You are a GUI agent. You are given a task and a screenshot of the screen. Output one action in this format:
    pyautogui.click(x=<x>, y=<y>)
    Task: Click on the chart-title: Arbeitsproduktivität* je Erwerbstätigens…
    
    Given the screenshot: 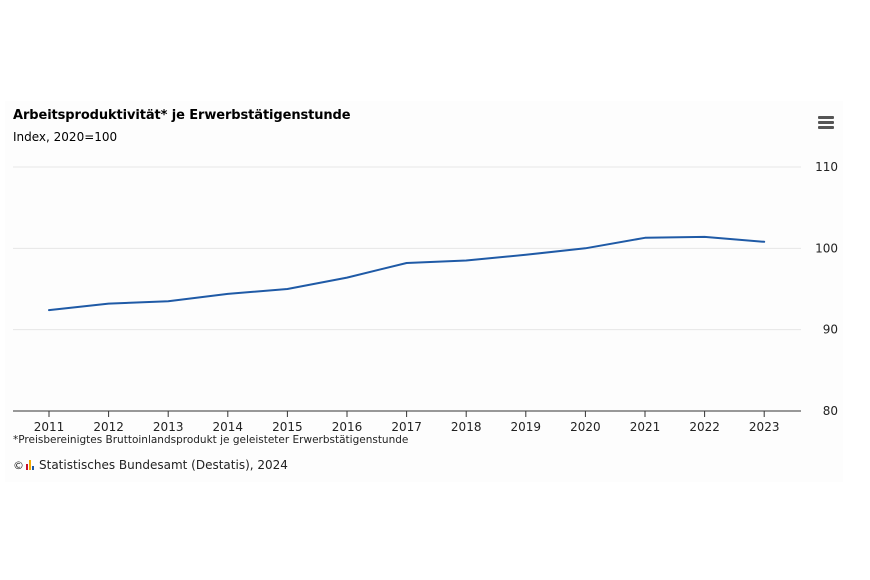 What is the action you would take?
    pyautogui.click(x=182, y=115)
    